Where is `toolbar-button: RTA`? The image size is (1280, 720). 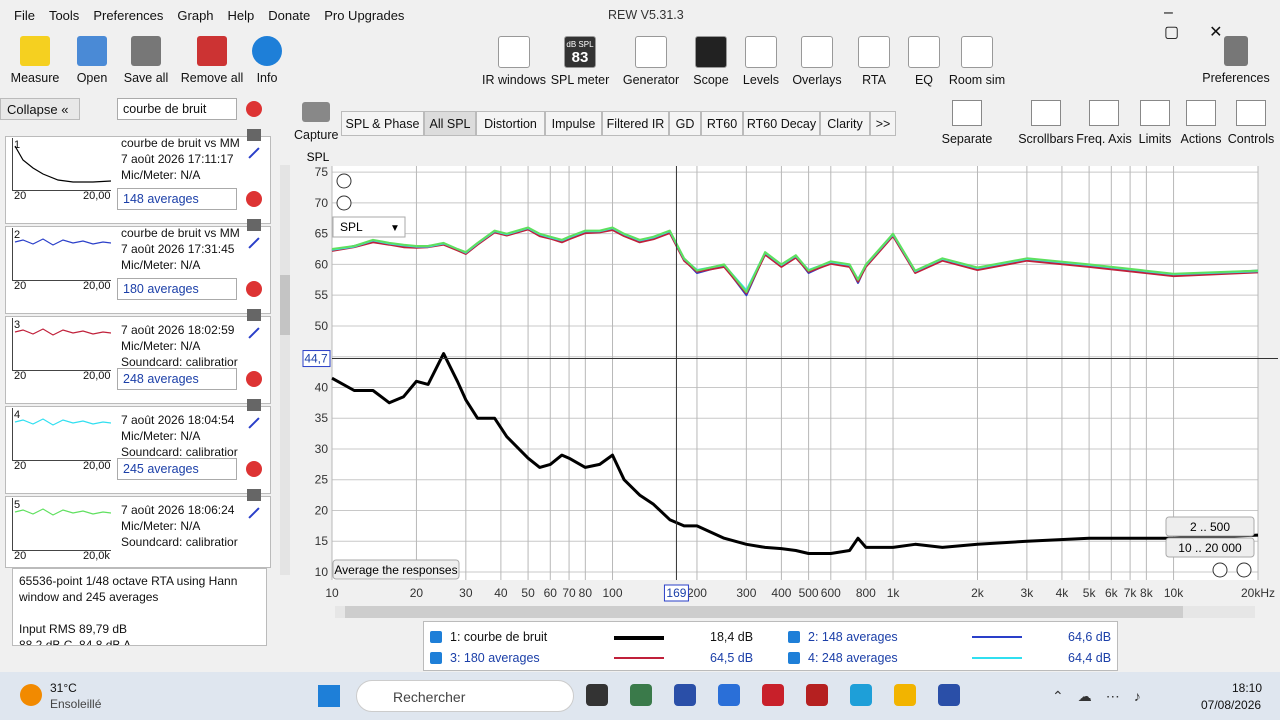 toolbar-button: RTA is located at coordinates (874, 61).